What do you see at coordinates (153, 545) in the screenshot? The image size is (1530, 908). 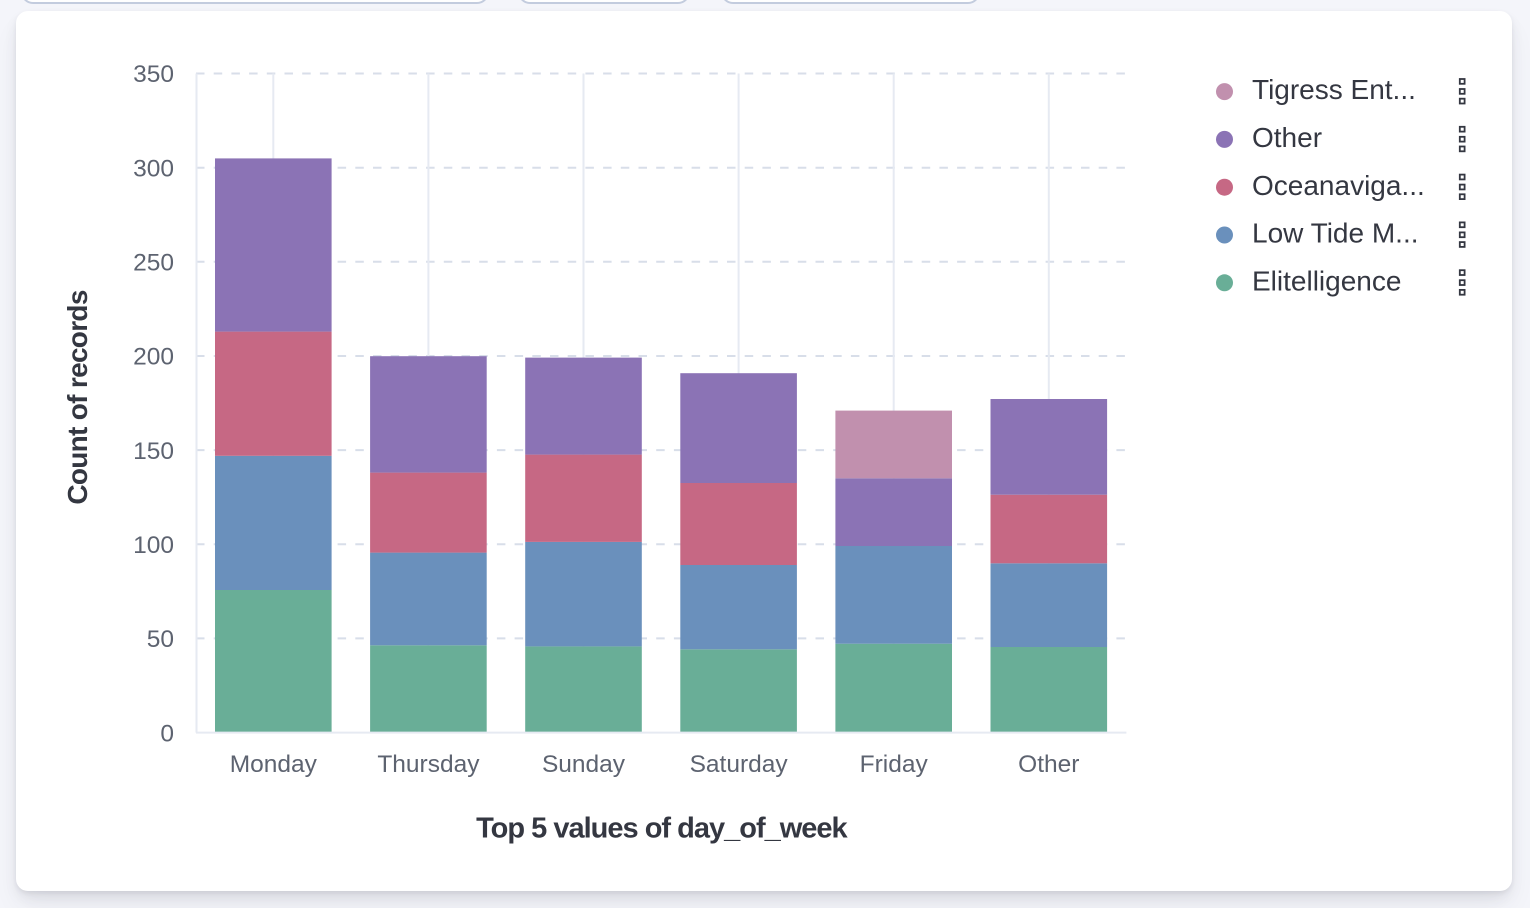 I see `svg-text: 100` at bounding box center [153, 545].